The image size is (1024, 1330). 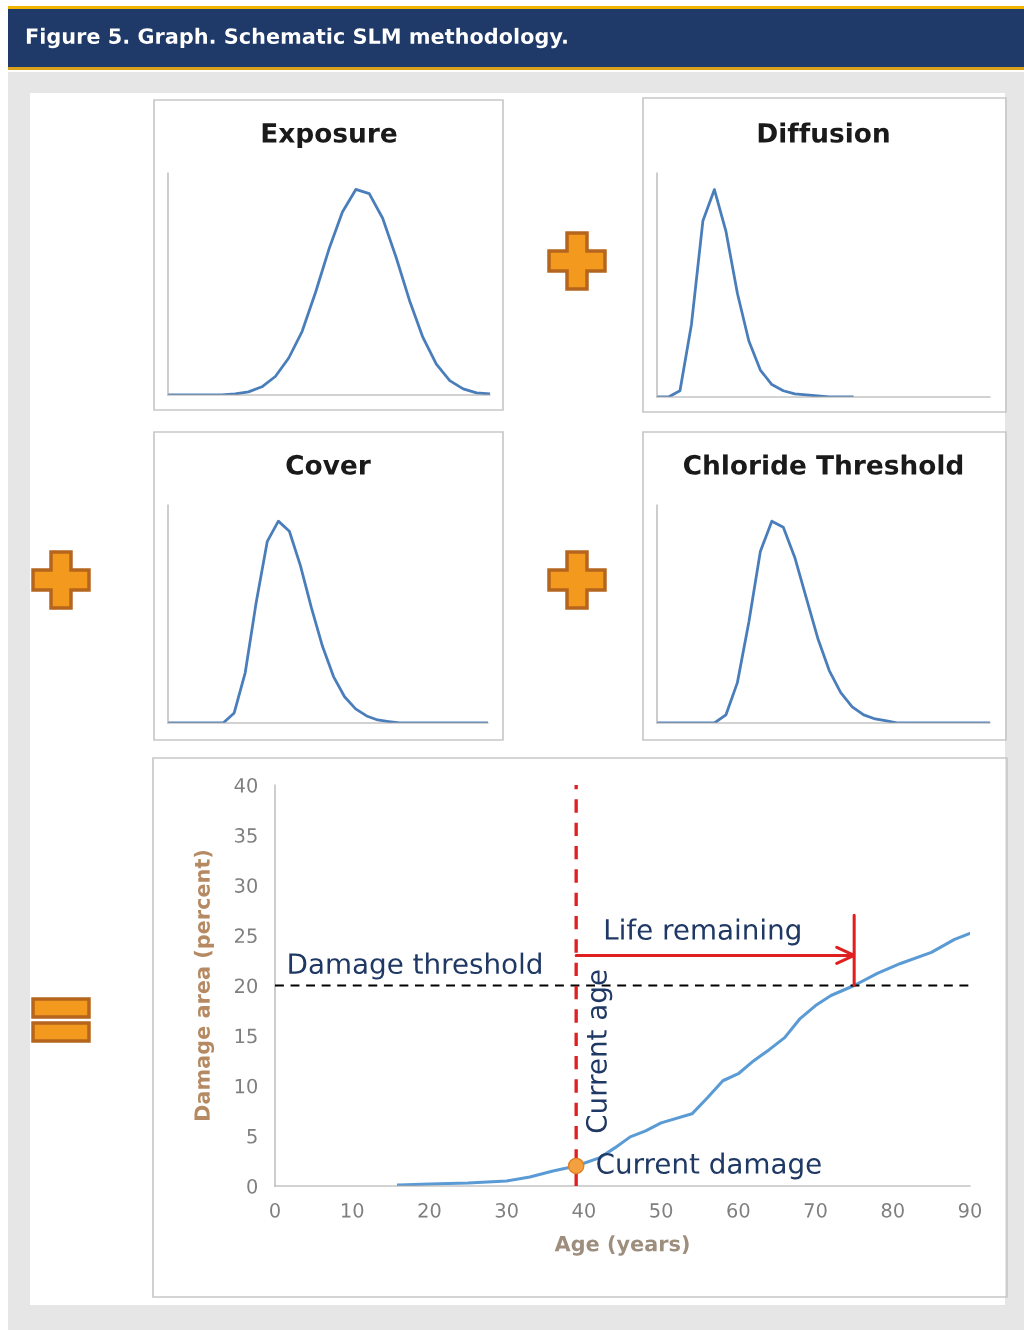 What do you see at coordinates (583, 1210) in the screenshot?
I see `x-tick-label: 40` at bounding box center [583, 1210].